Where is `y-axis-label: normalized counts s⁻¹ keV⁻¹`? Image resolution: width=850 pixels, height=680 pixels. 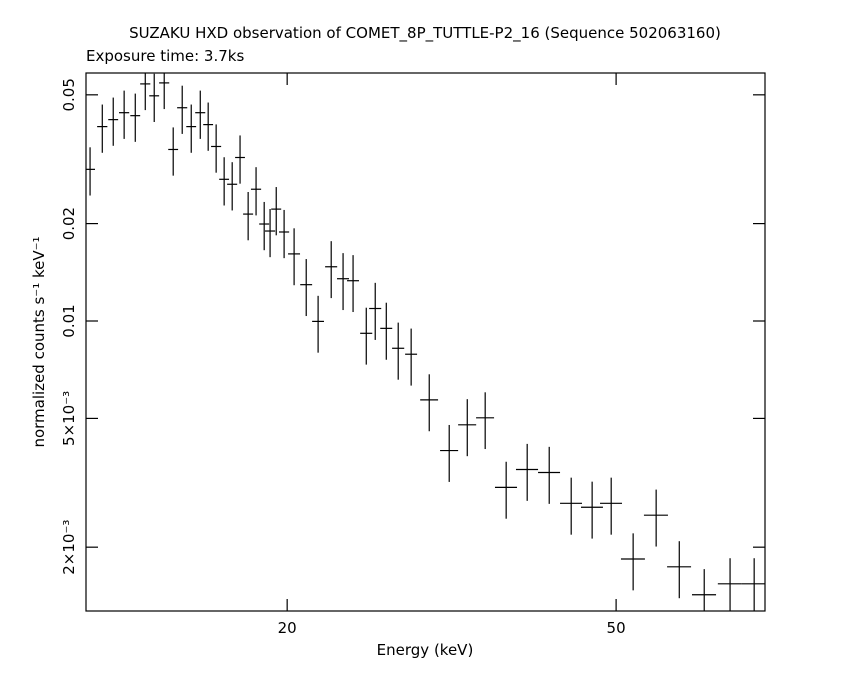 y-axis-label: normalized counts s⁻¹ keV⁻¹ is located at coordinates (39, 341).